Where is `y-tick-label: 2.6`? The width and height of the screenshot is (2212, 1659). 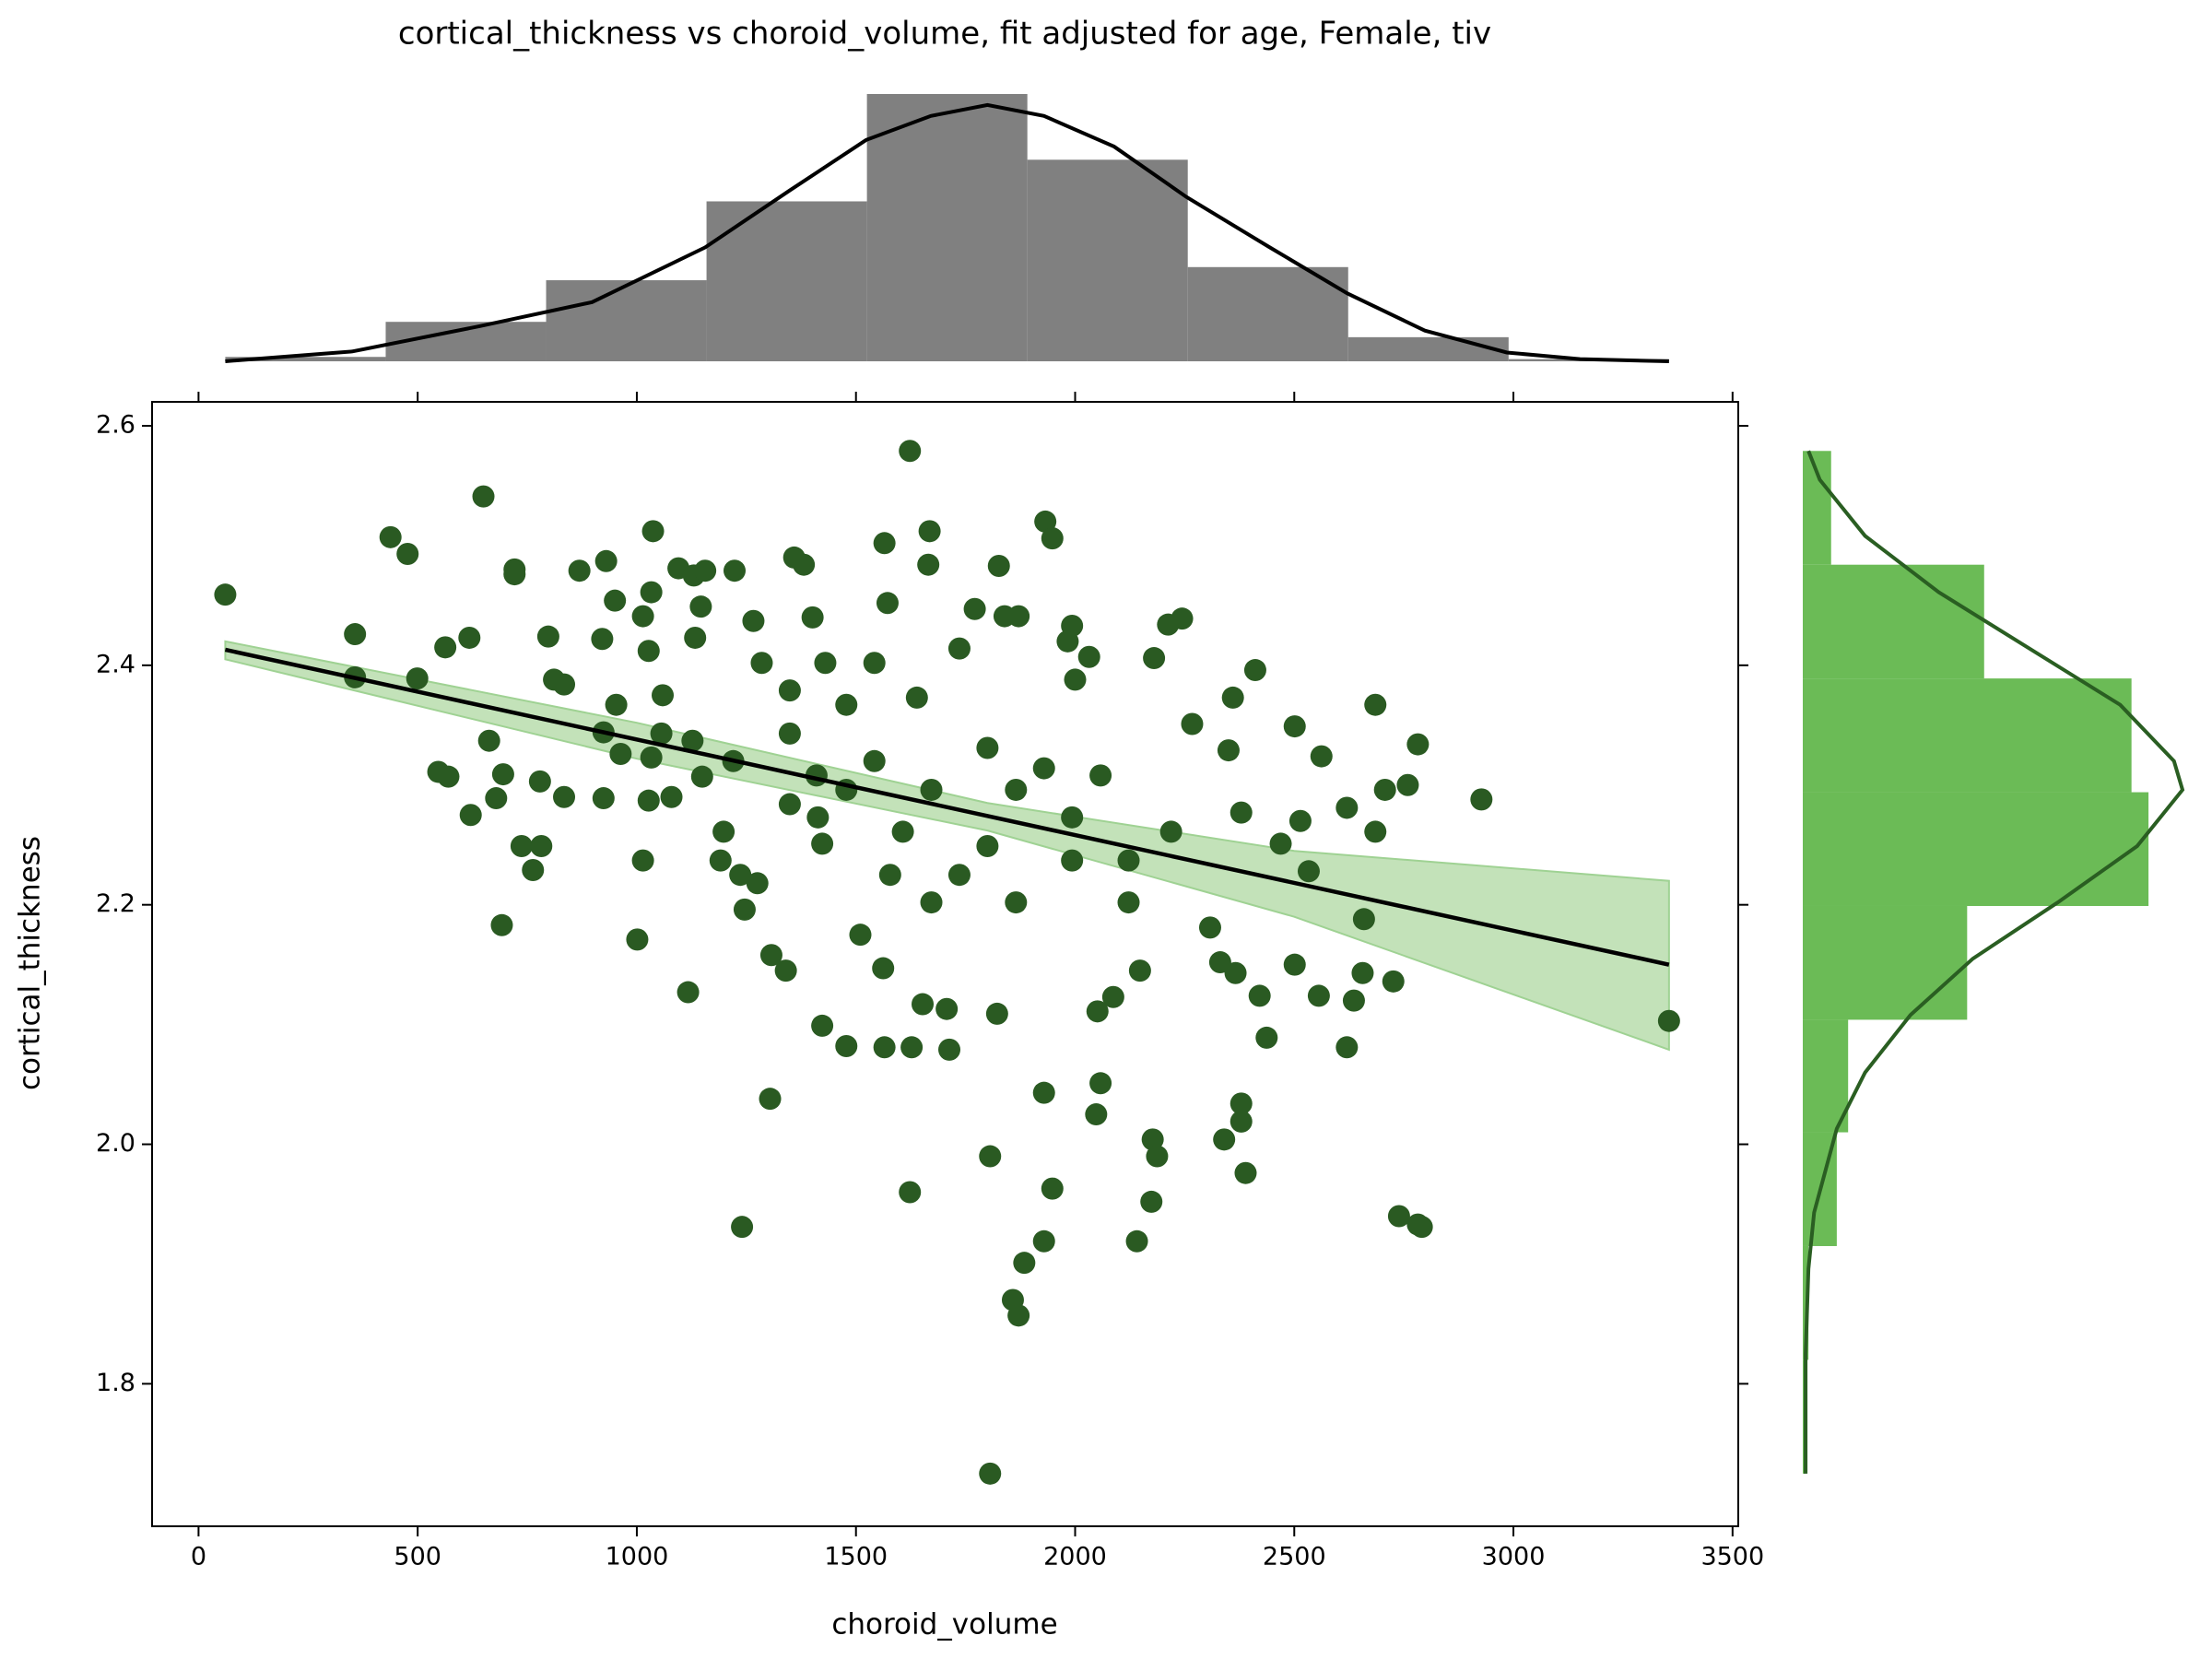
y-tick-label: 2.6 is located at coordinates (115, 424).